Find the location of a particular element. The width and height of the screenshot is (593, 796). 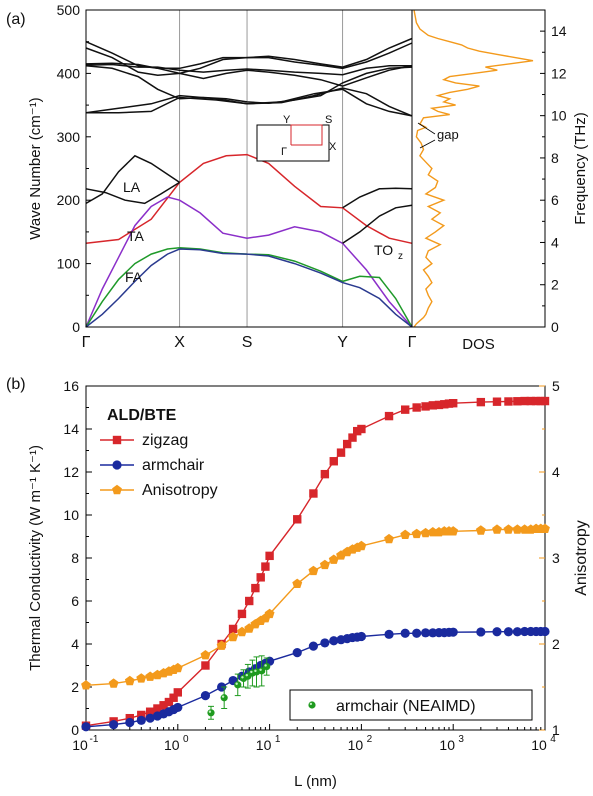

label-LA: LA is located at coordinates (132, 187).